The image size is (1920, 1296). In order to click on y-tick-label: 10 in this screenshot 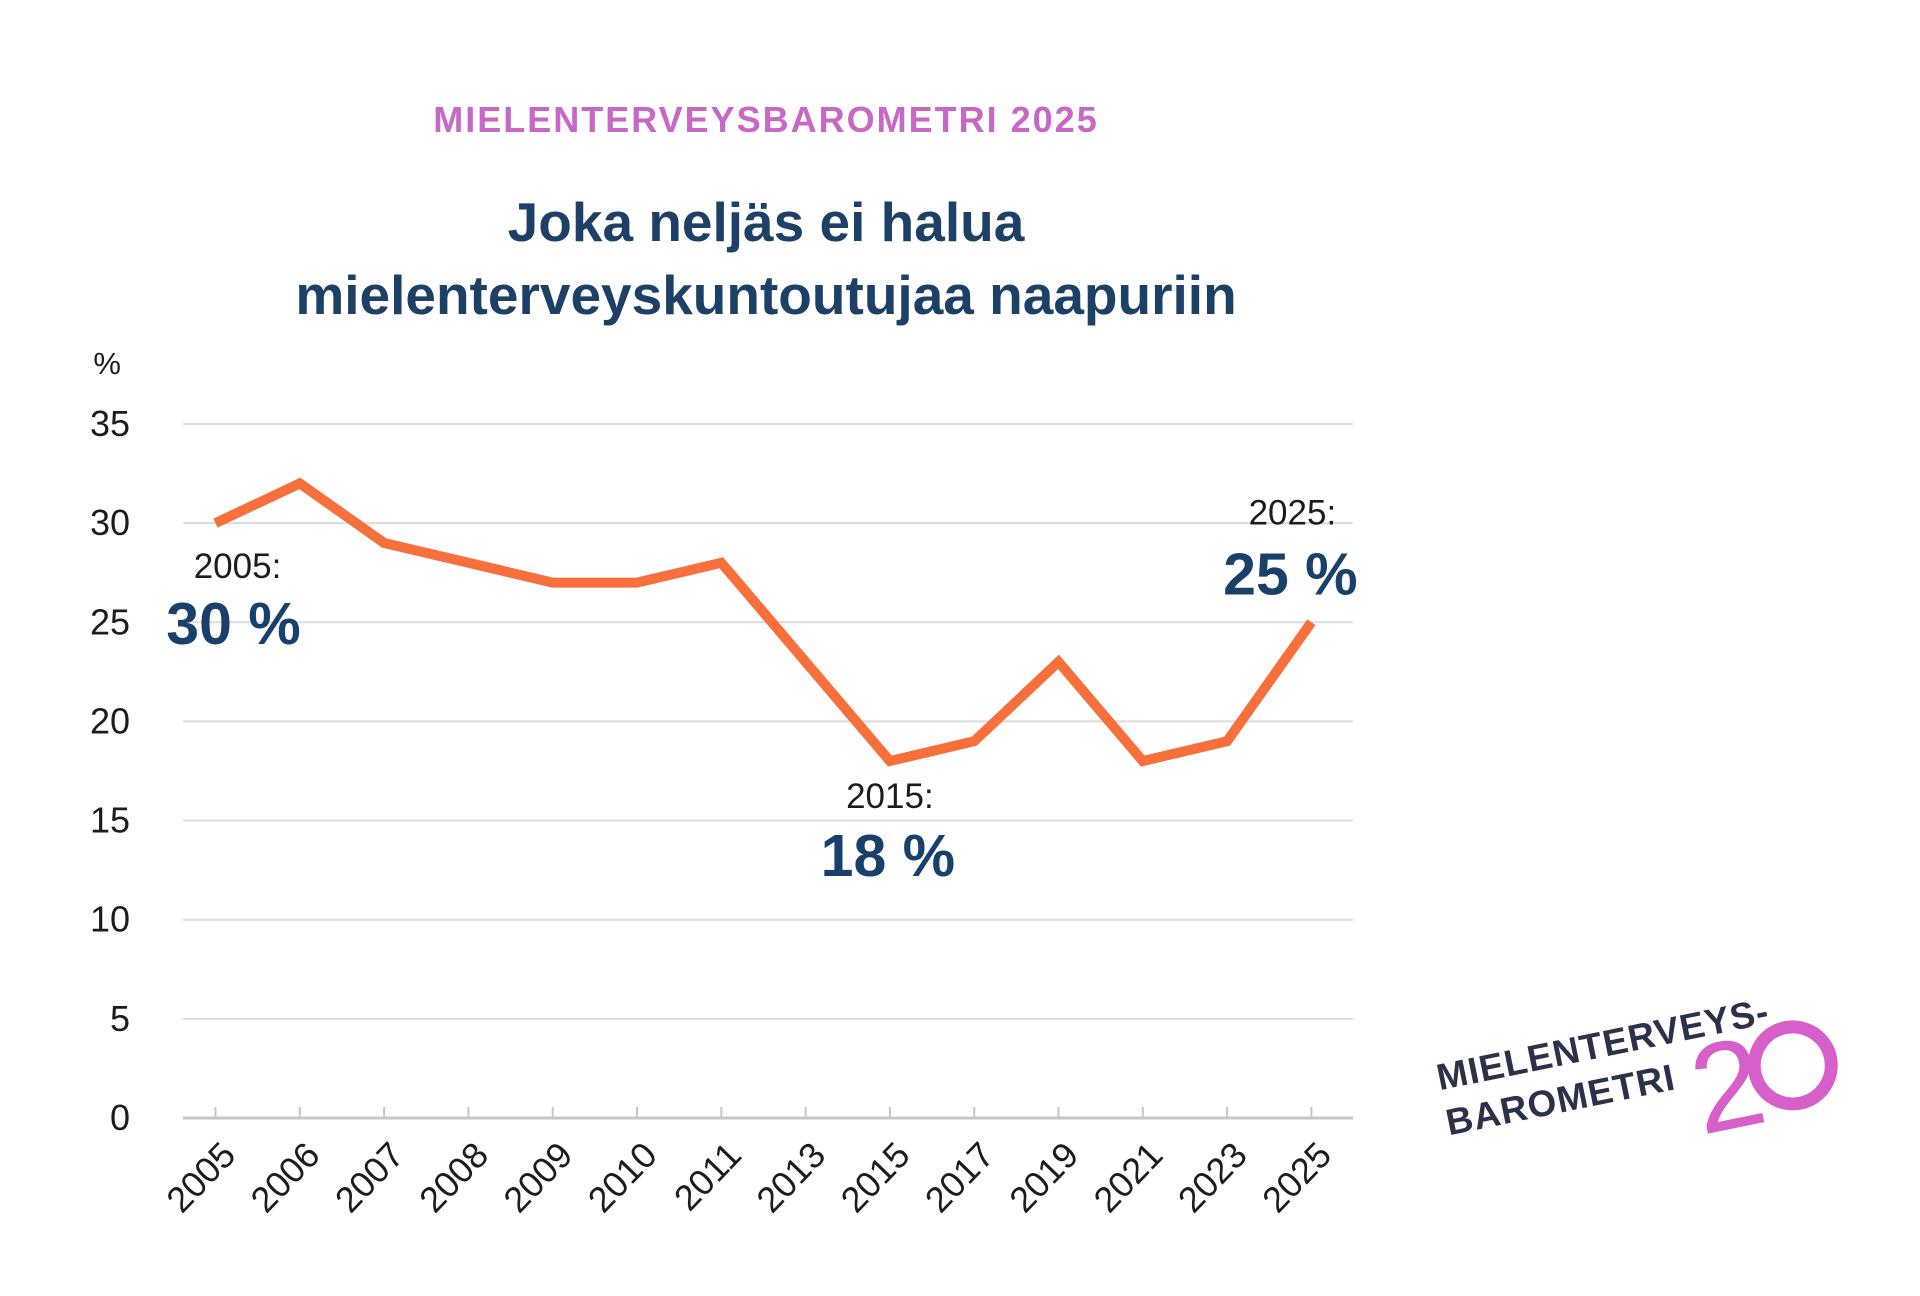, I will do `click(110, 919)`.